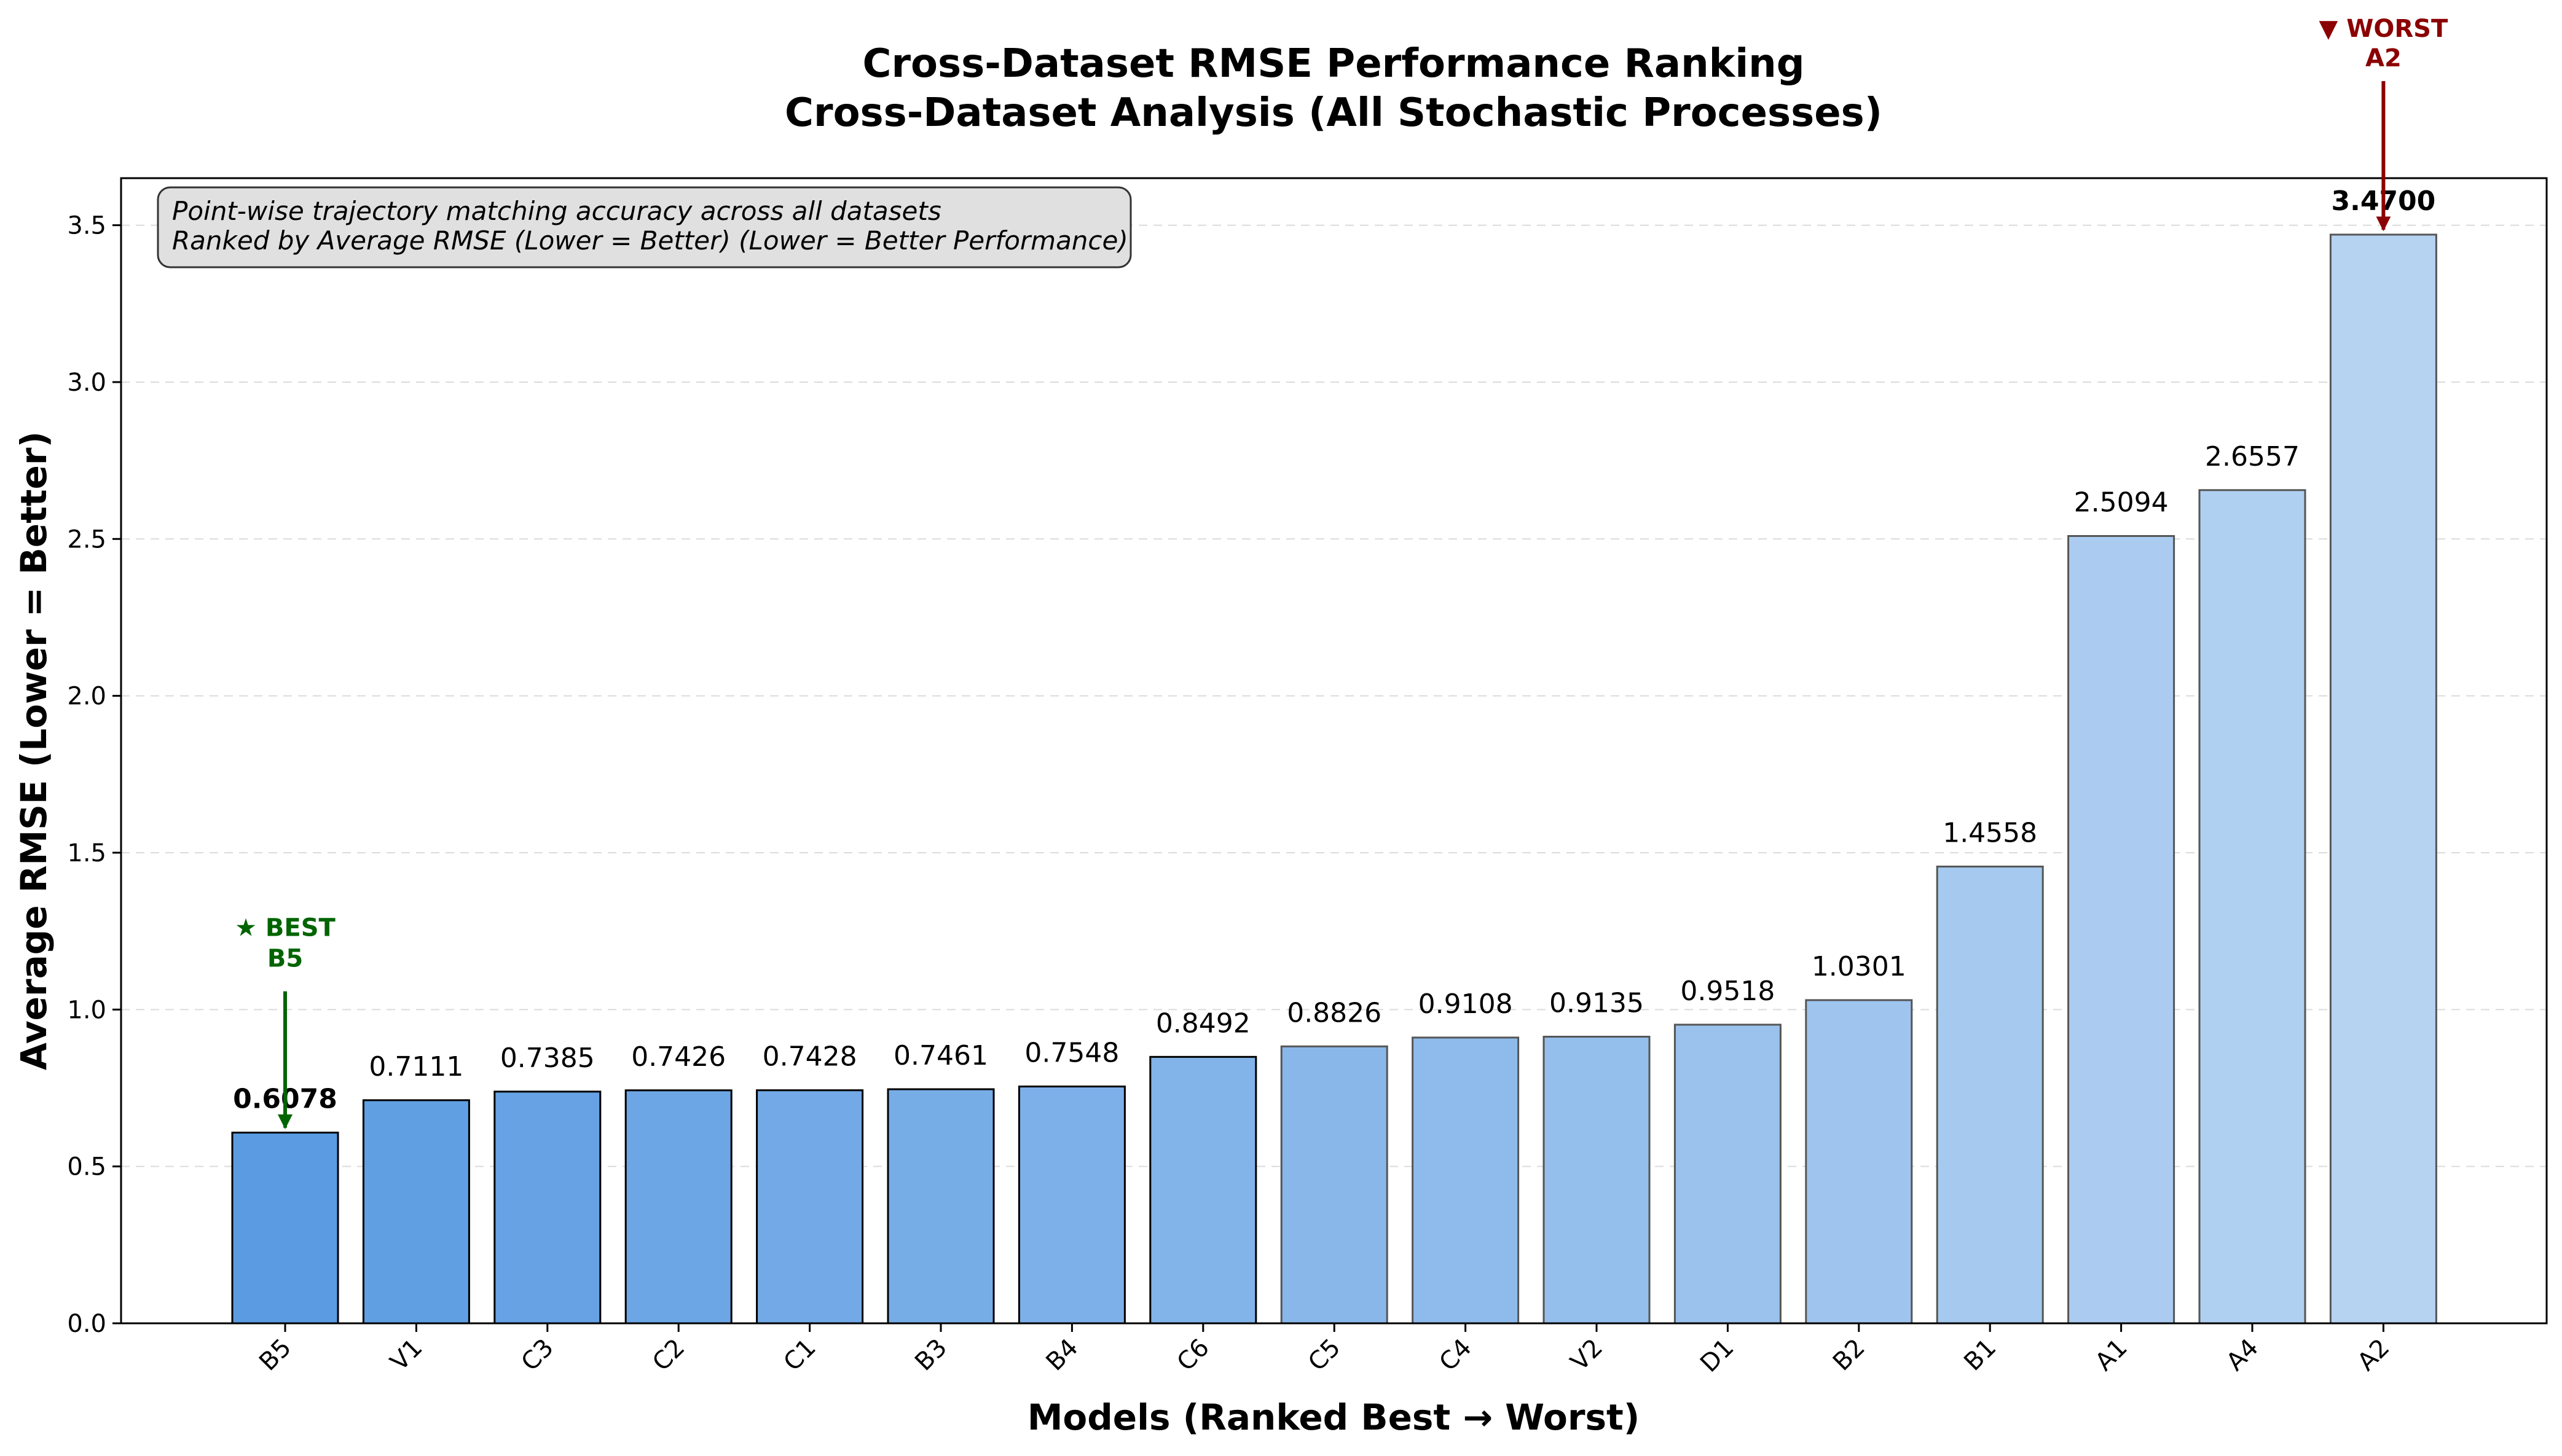 This screenshot has width=2562, height=1456. What do you see at coordinates (86, 1010) in the screenshot?
I see `y-tick-label: 1.0` at bounding box center [86, 1010].